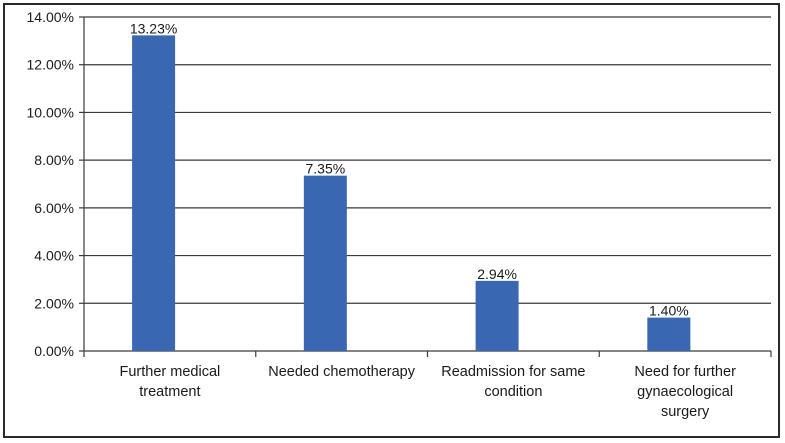 The image size is (785, 443). Describe the element at coordinates (54, 351) in the screenshot. I see `y-tick-label: 0.00%` at that location.